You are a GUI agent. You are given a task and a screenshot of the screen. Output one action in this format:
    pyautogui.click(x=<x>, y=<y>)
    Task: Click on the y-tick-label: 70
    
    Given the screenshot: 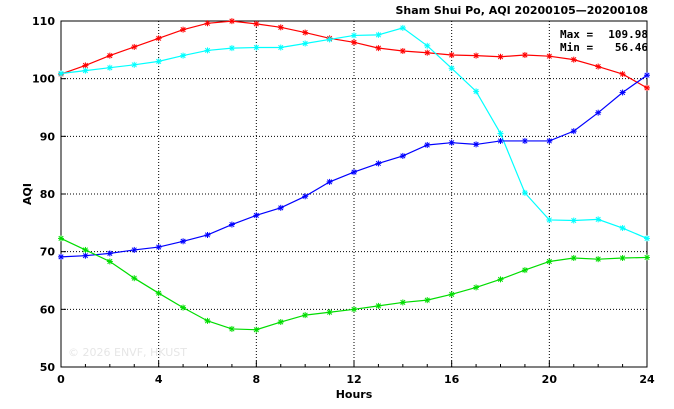 What is the action you would take?
    pyautogui.click(x=48, y=252)
    